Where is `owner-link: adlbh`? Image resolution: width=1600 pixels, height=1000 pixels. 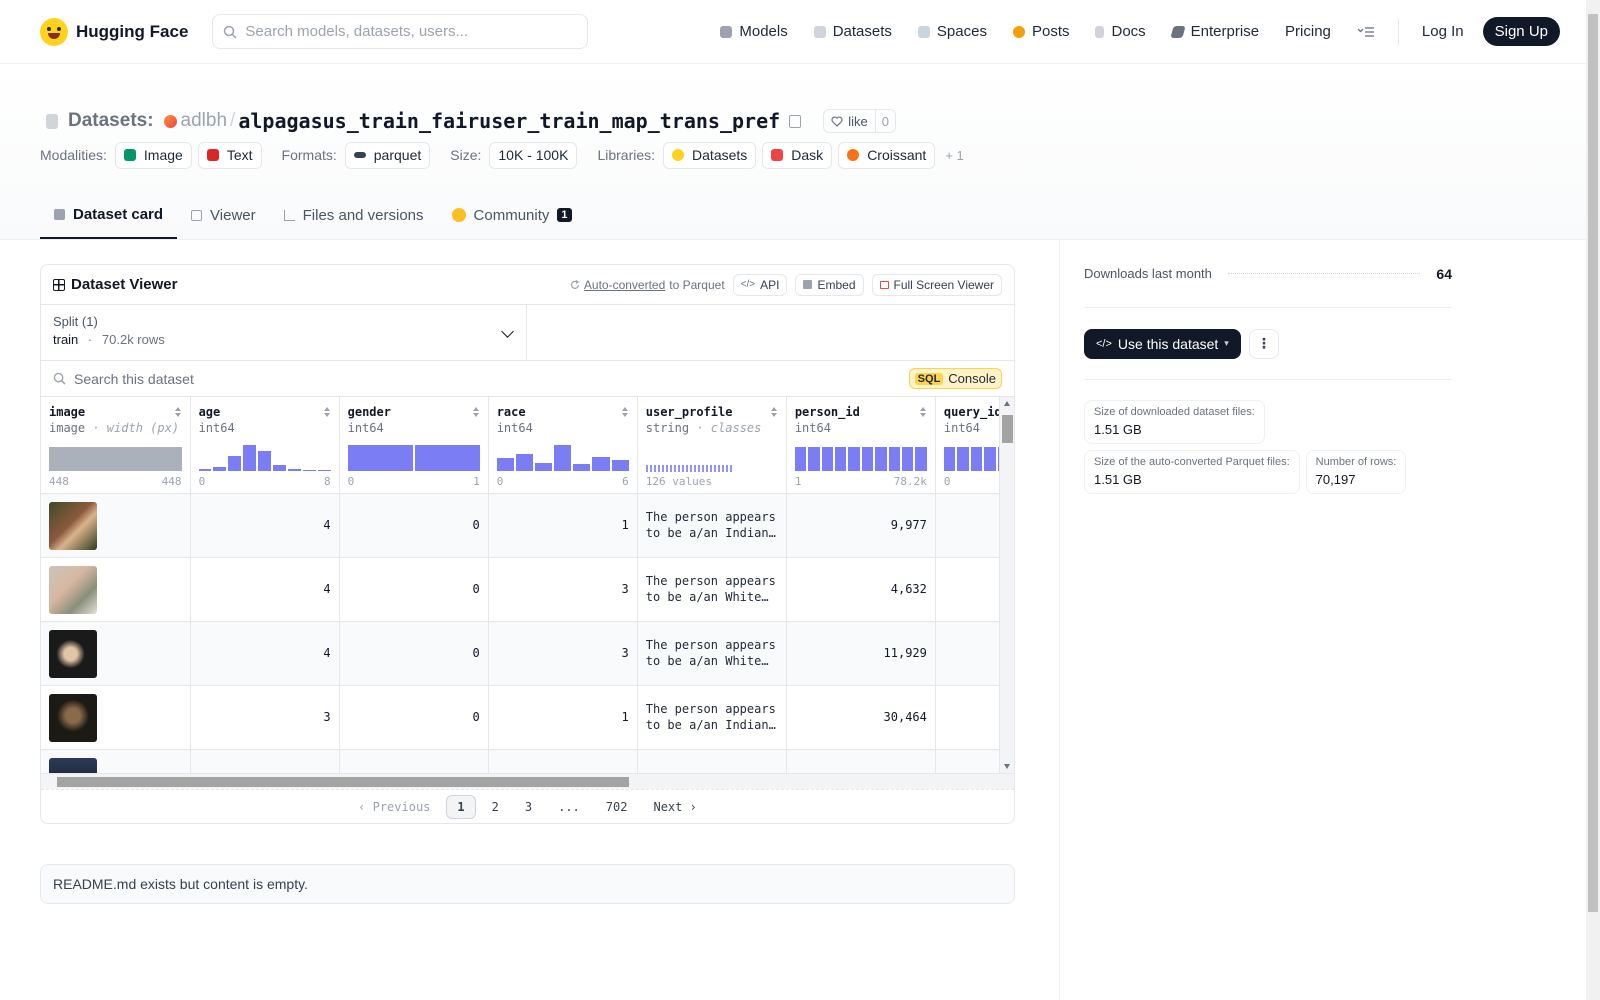
owner-link: adlbh is located at coordinates (204, 120).